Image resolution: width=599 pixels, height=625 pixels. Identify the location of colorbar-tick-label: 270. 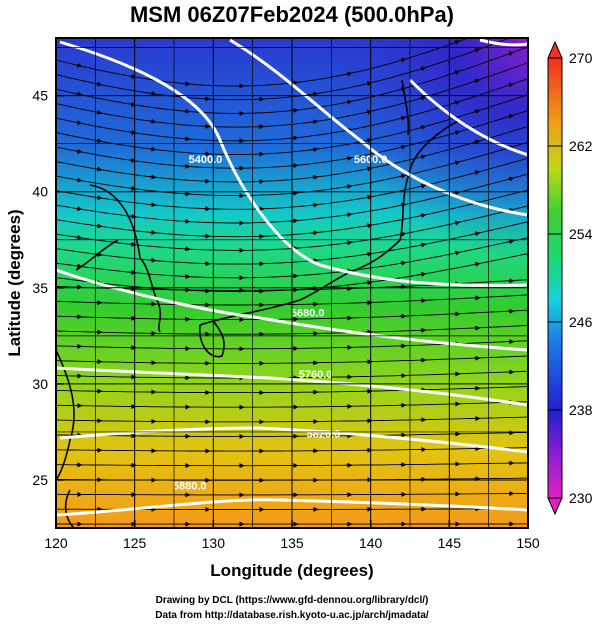
(581, 58).